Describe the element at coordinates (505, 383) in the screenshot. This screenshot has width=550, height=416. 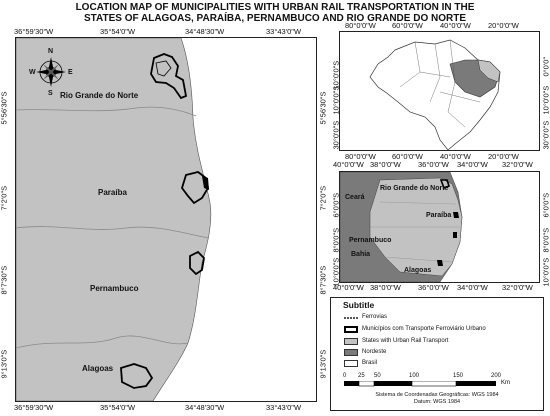
I see `scale-unit: Km` at that location.